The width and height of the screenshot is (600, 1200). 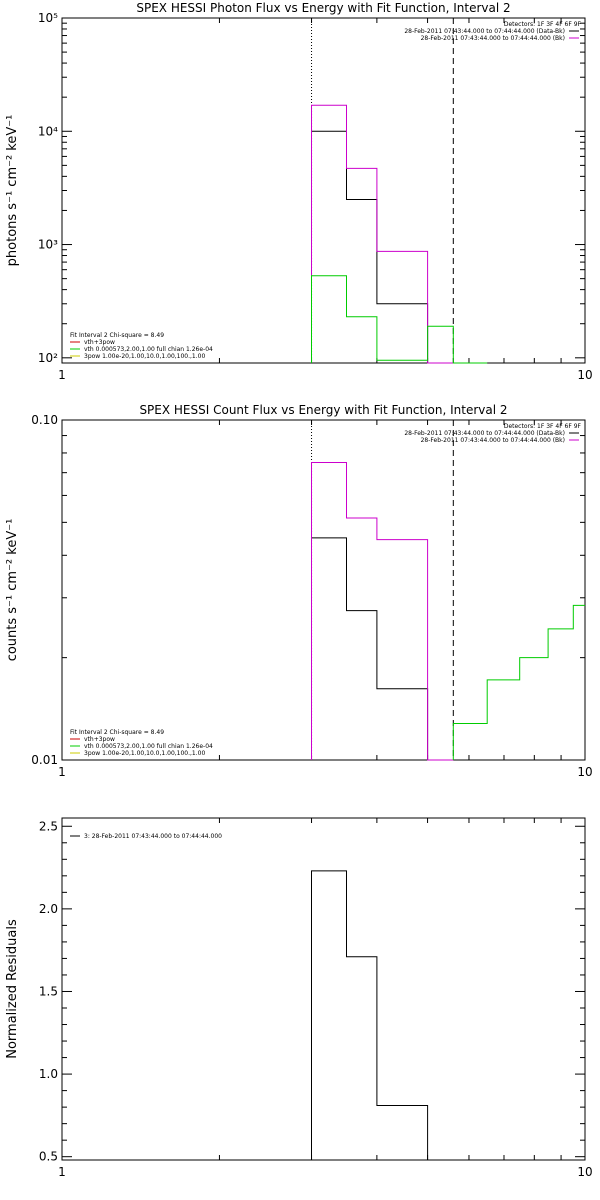 I want to click on y-tick-label: 1.0, so click(x=48, y=1074).